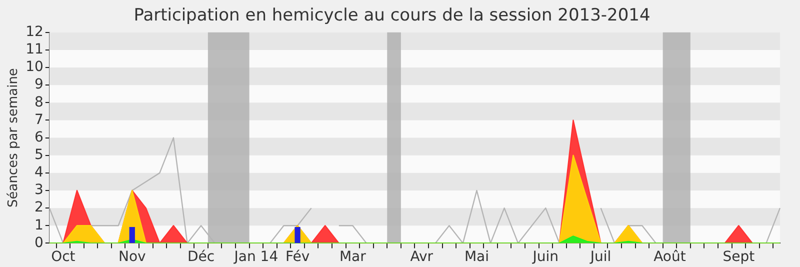 This screenshot has width=800, height=267. I want to click on x-tick-label: Déc, so click(201, 257).